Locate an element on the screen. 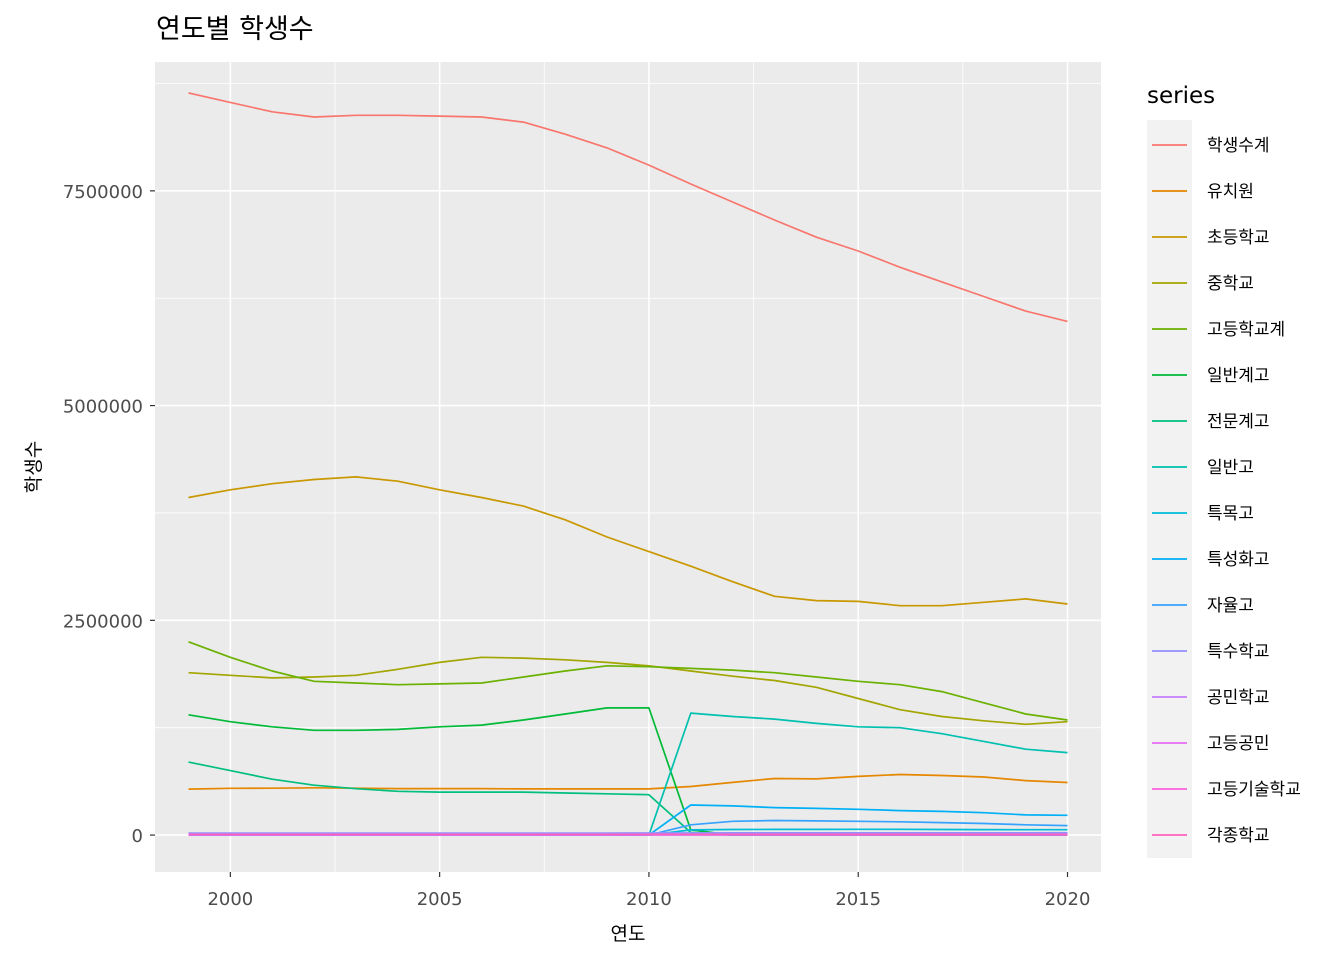  legend-label: 일반고 is located at coordinates (1230, 468).